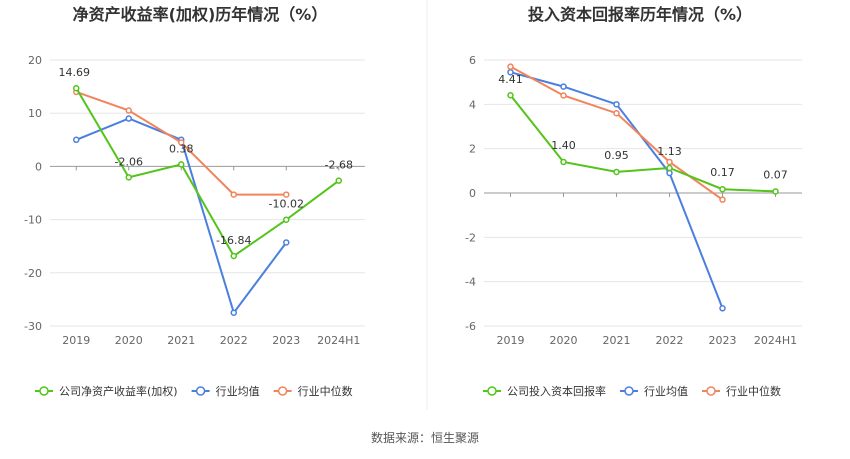 The width and height of the screenshot is (850, 459). I want to click on legend-label: 公司净资产收益率(加权), so click(118, 391).